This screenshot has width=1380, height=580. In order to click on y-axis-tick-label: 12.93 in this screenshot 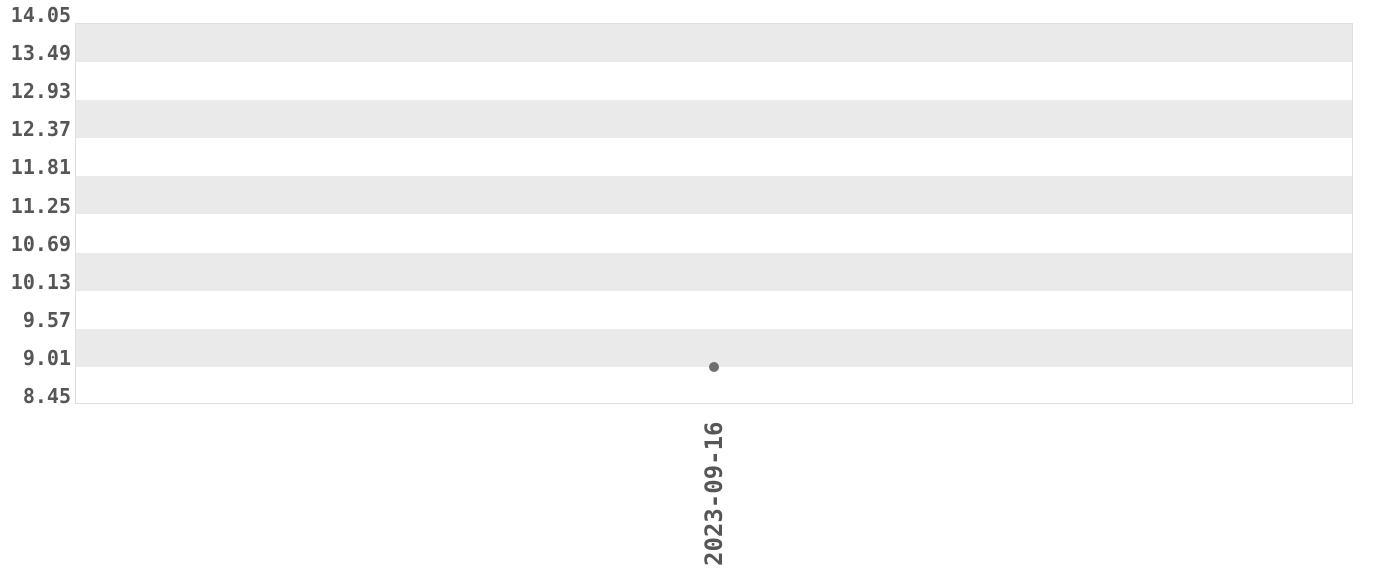, I will do `click(40, 91)`.